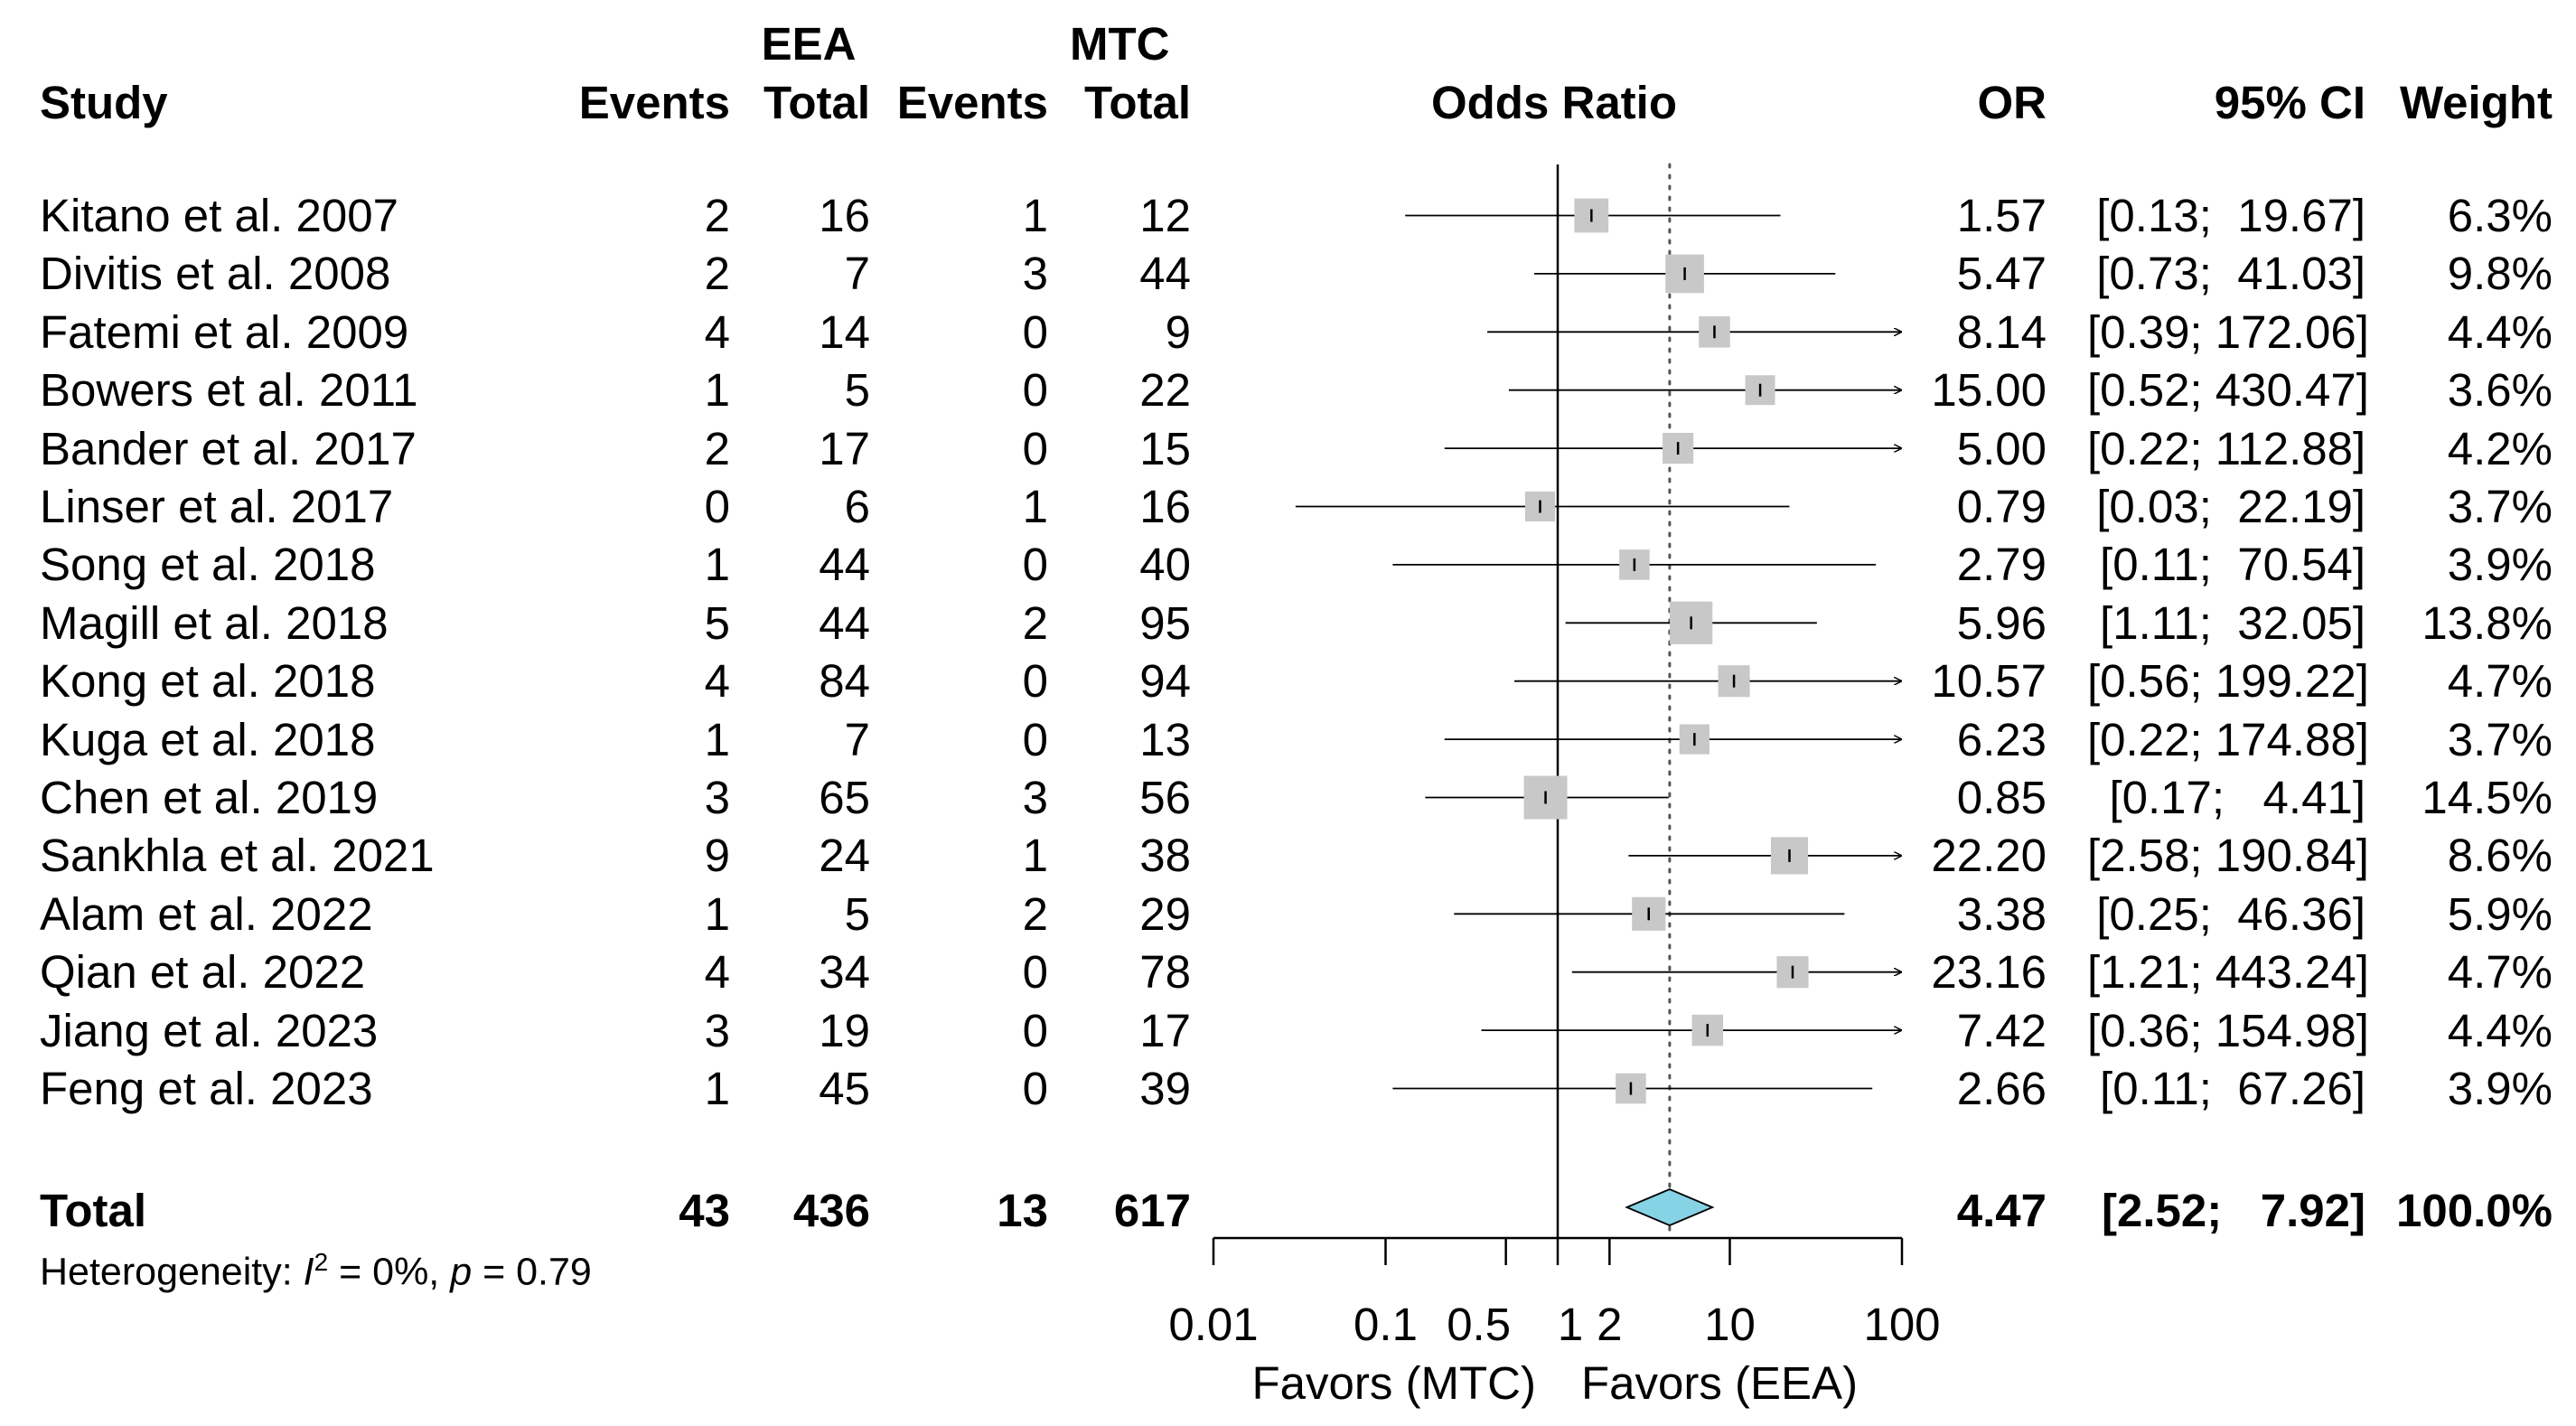 The image size is (2576, 1426). Describe the element at coordinates (972, 103) in the screenshot. I see `events2-header: Events` at that location.